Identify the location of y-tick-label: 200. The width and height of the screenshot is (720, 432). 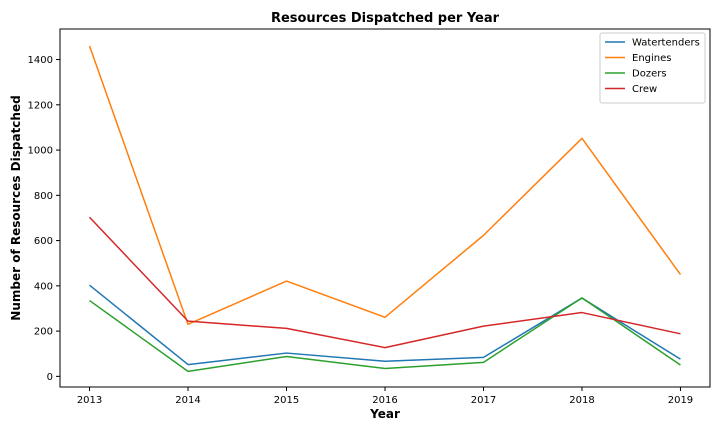
(43, 332).